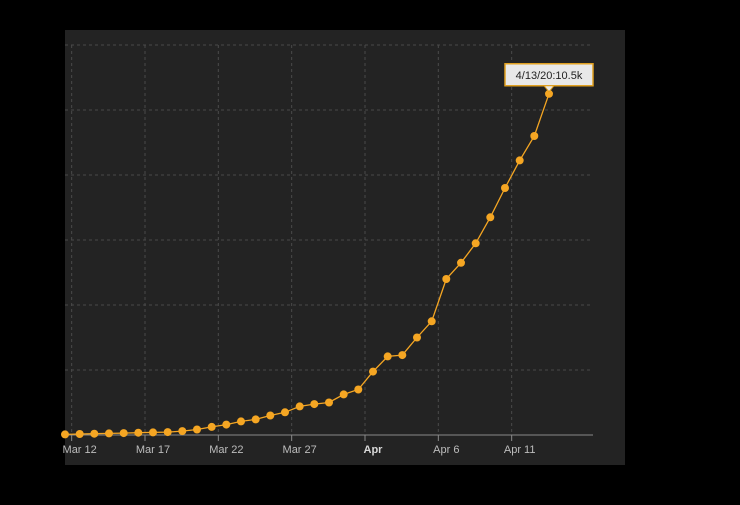 The height and width of the screenshot is (505, 740). I want to click on x-tick-label: Mar 17, so click(153, 450).